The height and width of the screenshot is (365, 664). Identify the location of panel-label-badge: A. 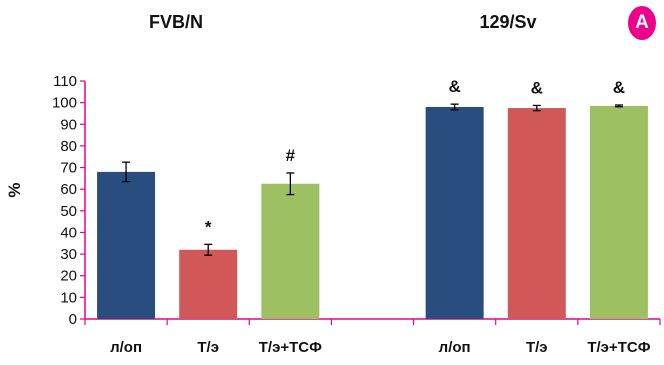
(642, 23).